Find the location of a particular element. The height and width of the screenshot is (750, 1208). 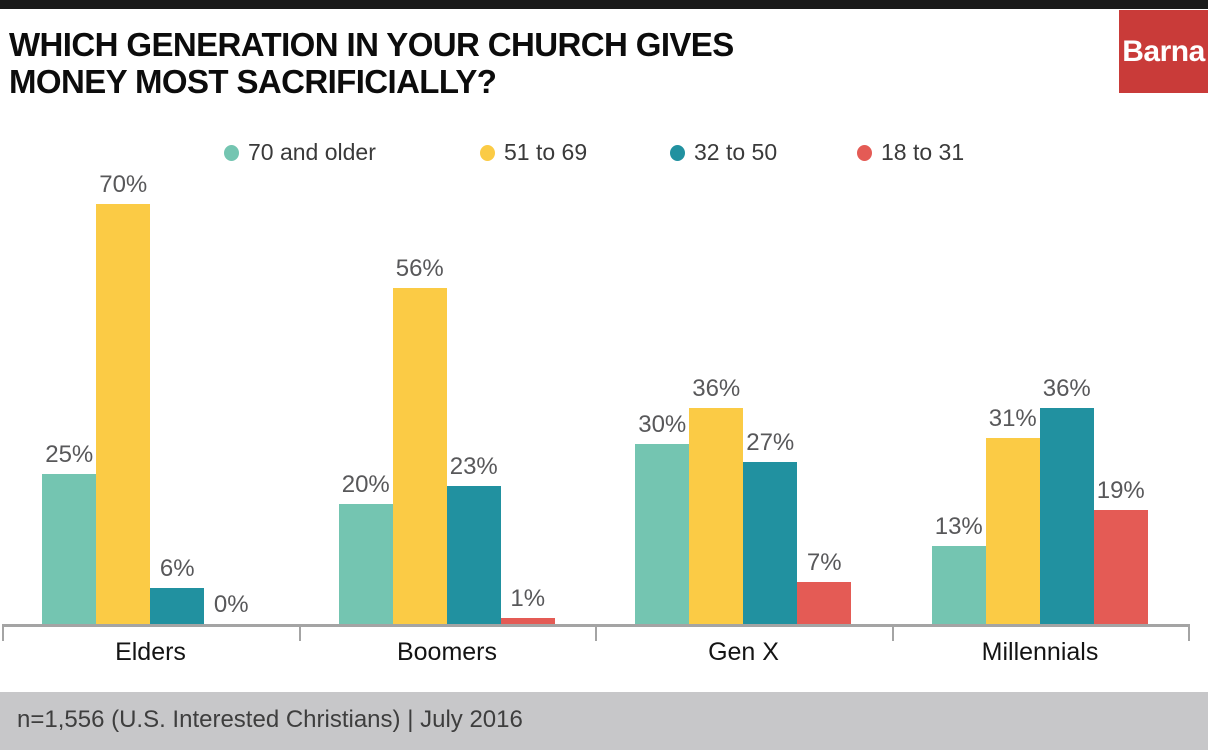

legend-label: 70 and older is located at coordinates (312, 152).